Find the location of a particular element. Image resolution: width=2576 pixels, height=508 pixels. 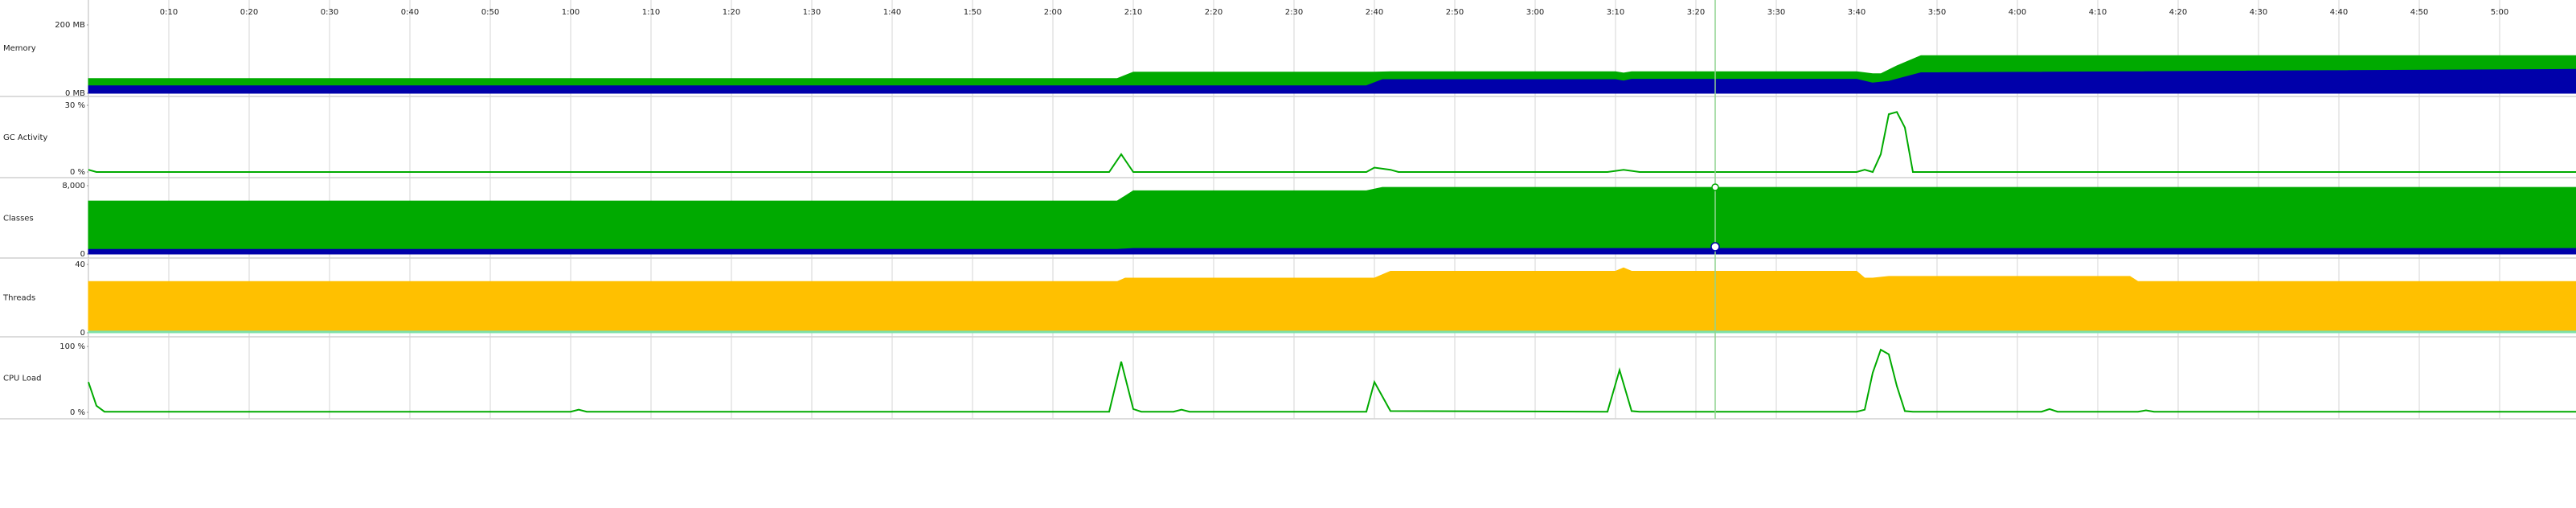

time-tick-label: 3:40 is located at coordinates (1856, 12).